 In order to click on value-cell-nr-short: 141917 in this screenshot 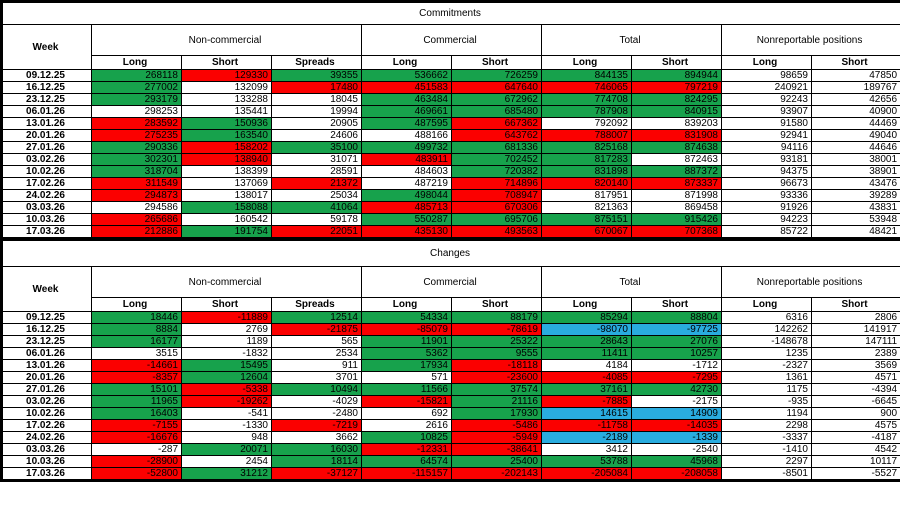, I will do `click(855, 329)`.